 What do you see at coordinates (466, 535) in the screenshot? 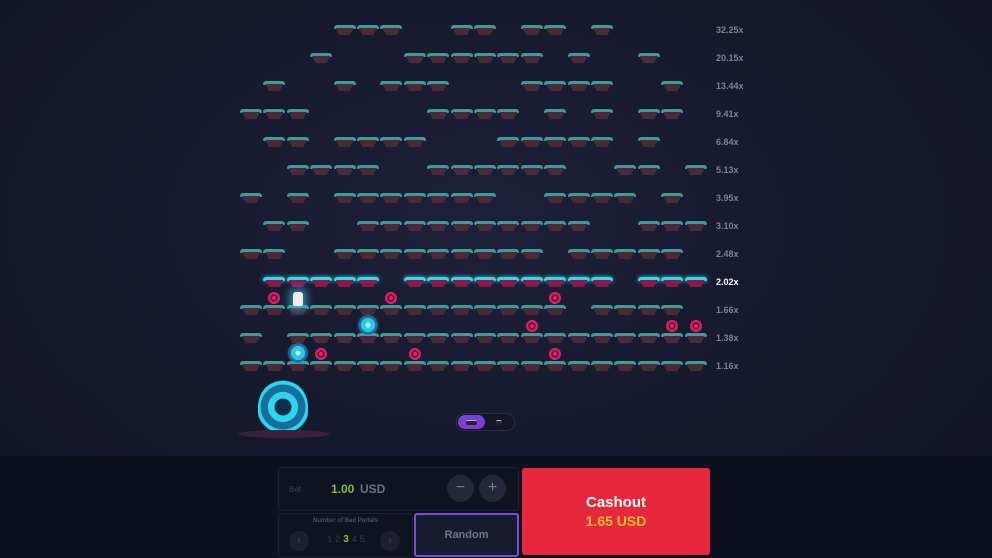
I see `random-button: Random` at bounding box center [466, 535].